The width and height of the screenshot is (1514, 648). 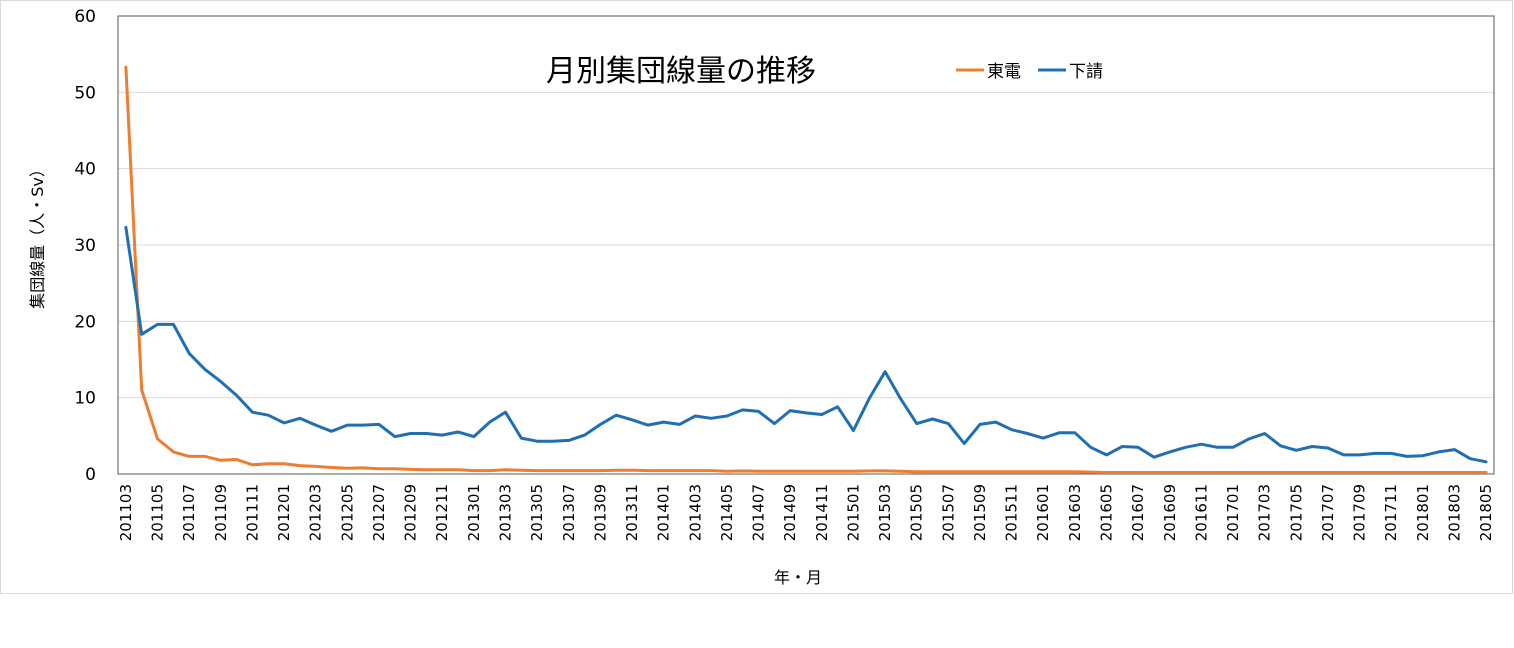 What do you see at coordinates (221, 512) in the screenshot?
I see `x-tick-label: 201109` at bounding box center [221, 512].